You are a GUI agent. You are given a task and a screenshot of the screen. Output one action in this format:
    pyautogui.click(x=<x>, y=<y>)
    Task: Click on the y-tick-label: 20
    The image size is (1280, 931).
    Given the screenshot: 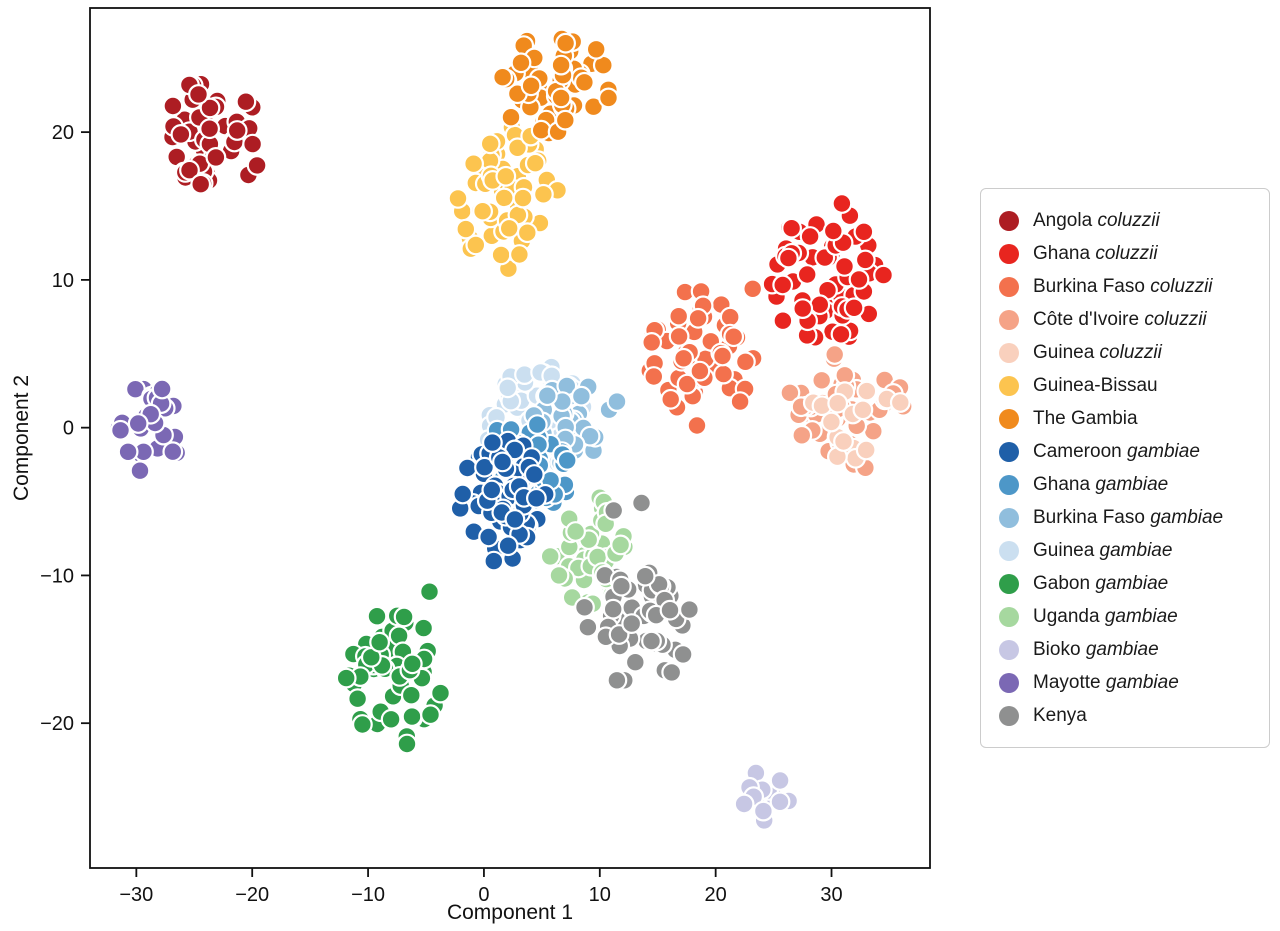 What is the action you would take?
    pyautogui.click(x=63, y=133)
    